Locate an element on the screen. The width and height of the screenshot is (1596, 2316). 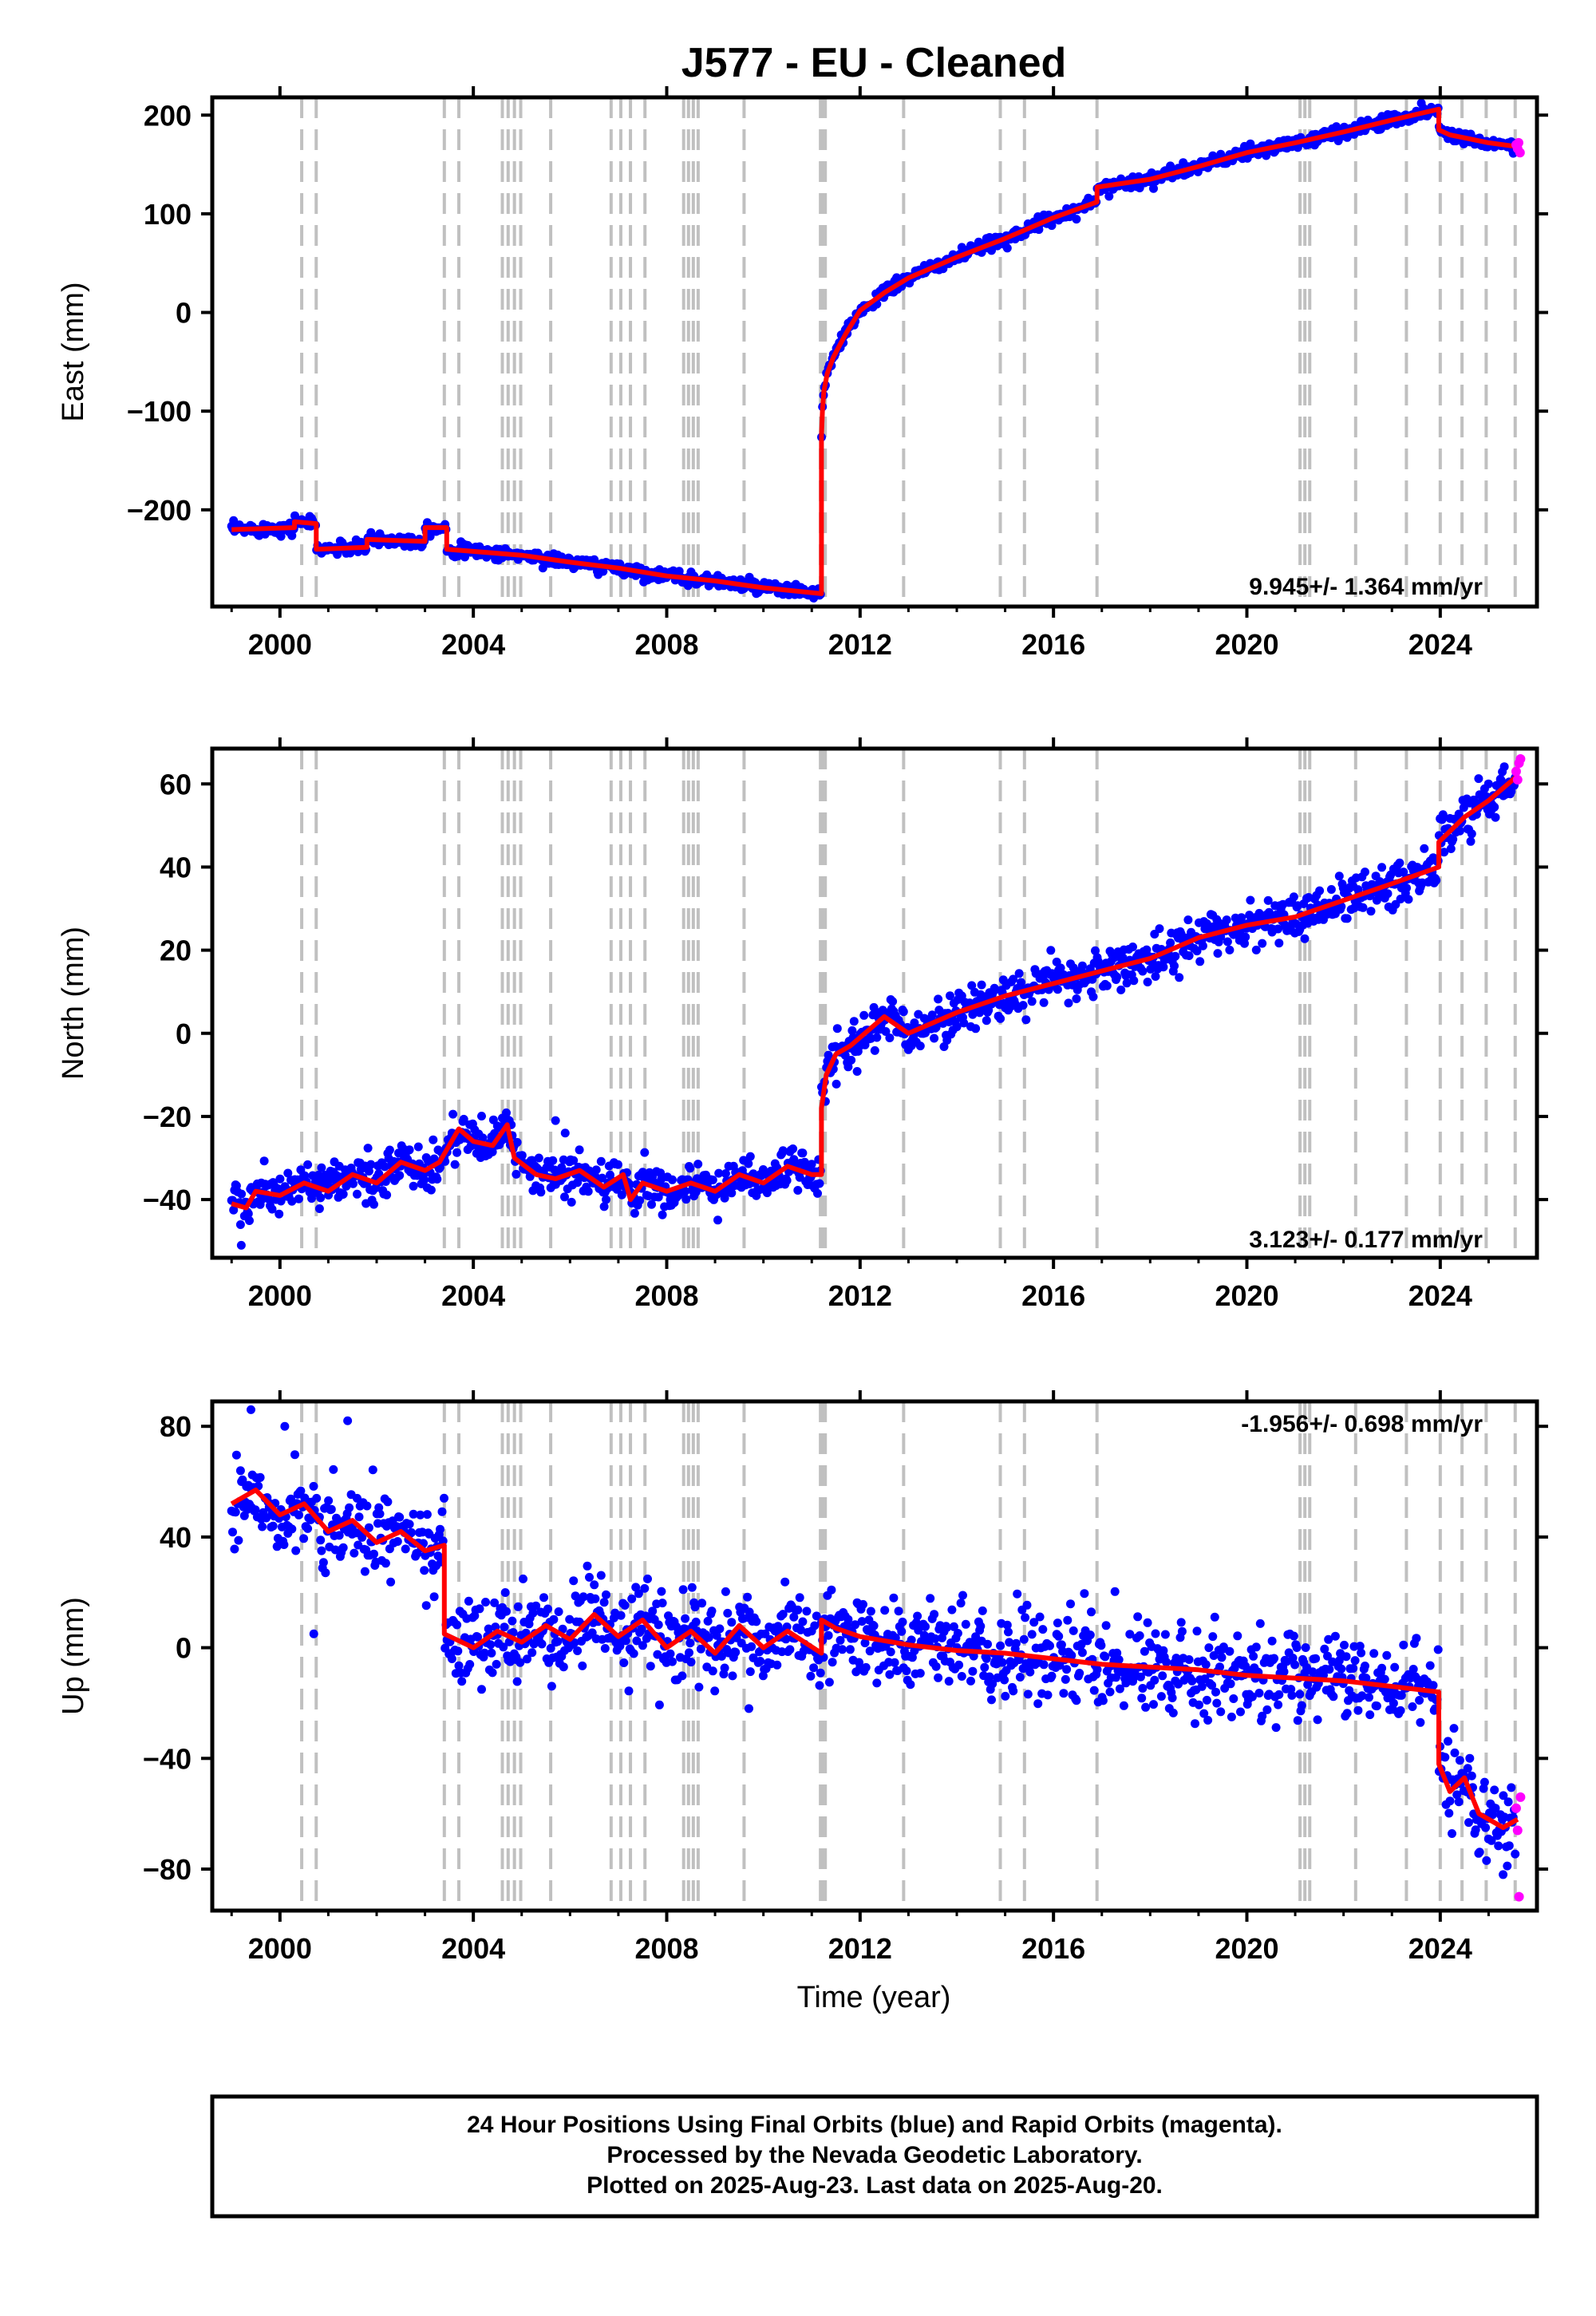
east-y-axis-label: East (mm) is located at coordinates (73, 351).